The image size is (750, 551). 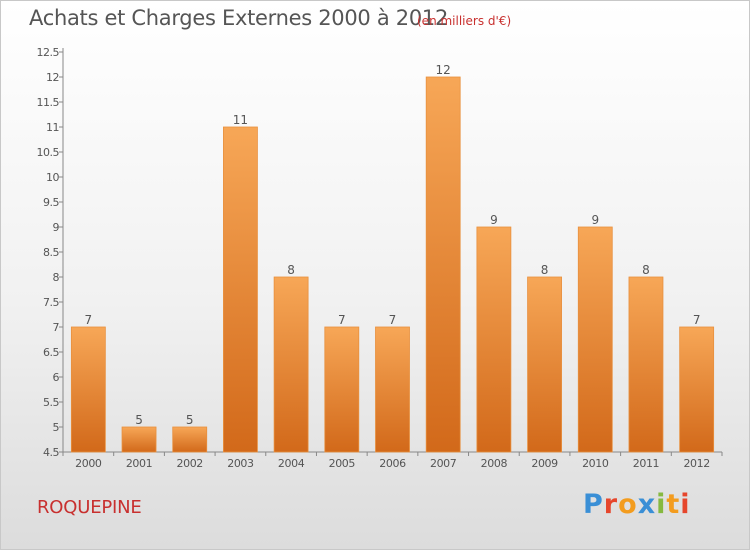 I want to click on x-tick-label: 2007, so click(x=443, y=463).